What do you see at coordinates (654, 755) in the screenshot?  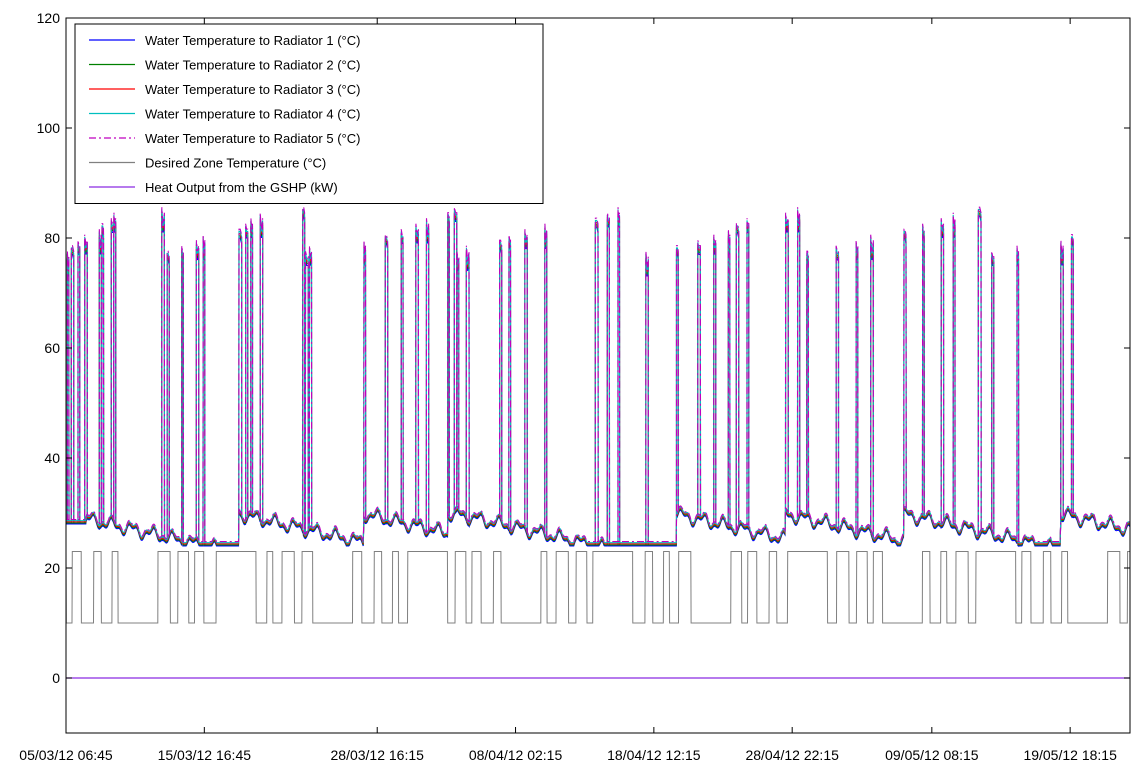 I see `x-tick-label: 18/04/12 12:15` at bounding box center [654, 755].